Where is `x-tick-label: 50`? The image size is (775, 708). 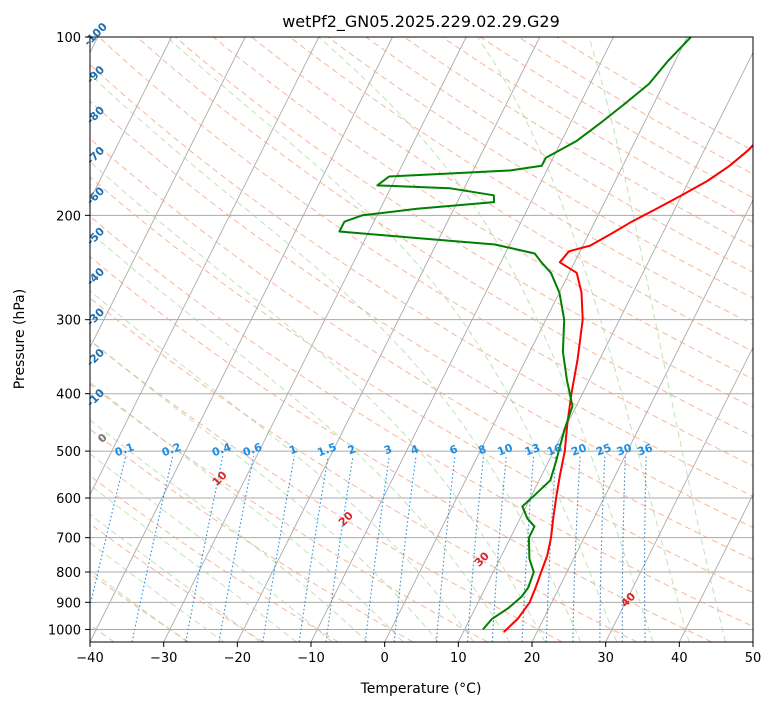
x-tick-label: 50 is located at coordinates (753, 658).